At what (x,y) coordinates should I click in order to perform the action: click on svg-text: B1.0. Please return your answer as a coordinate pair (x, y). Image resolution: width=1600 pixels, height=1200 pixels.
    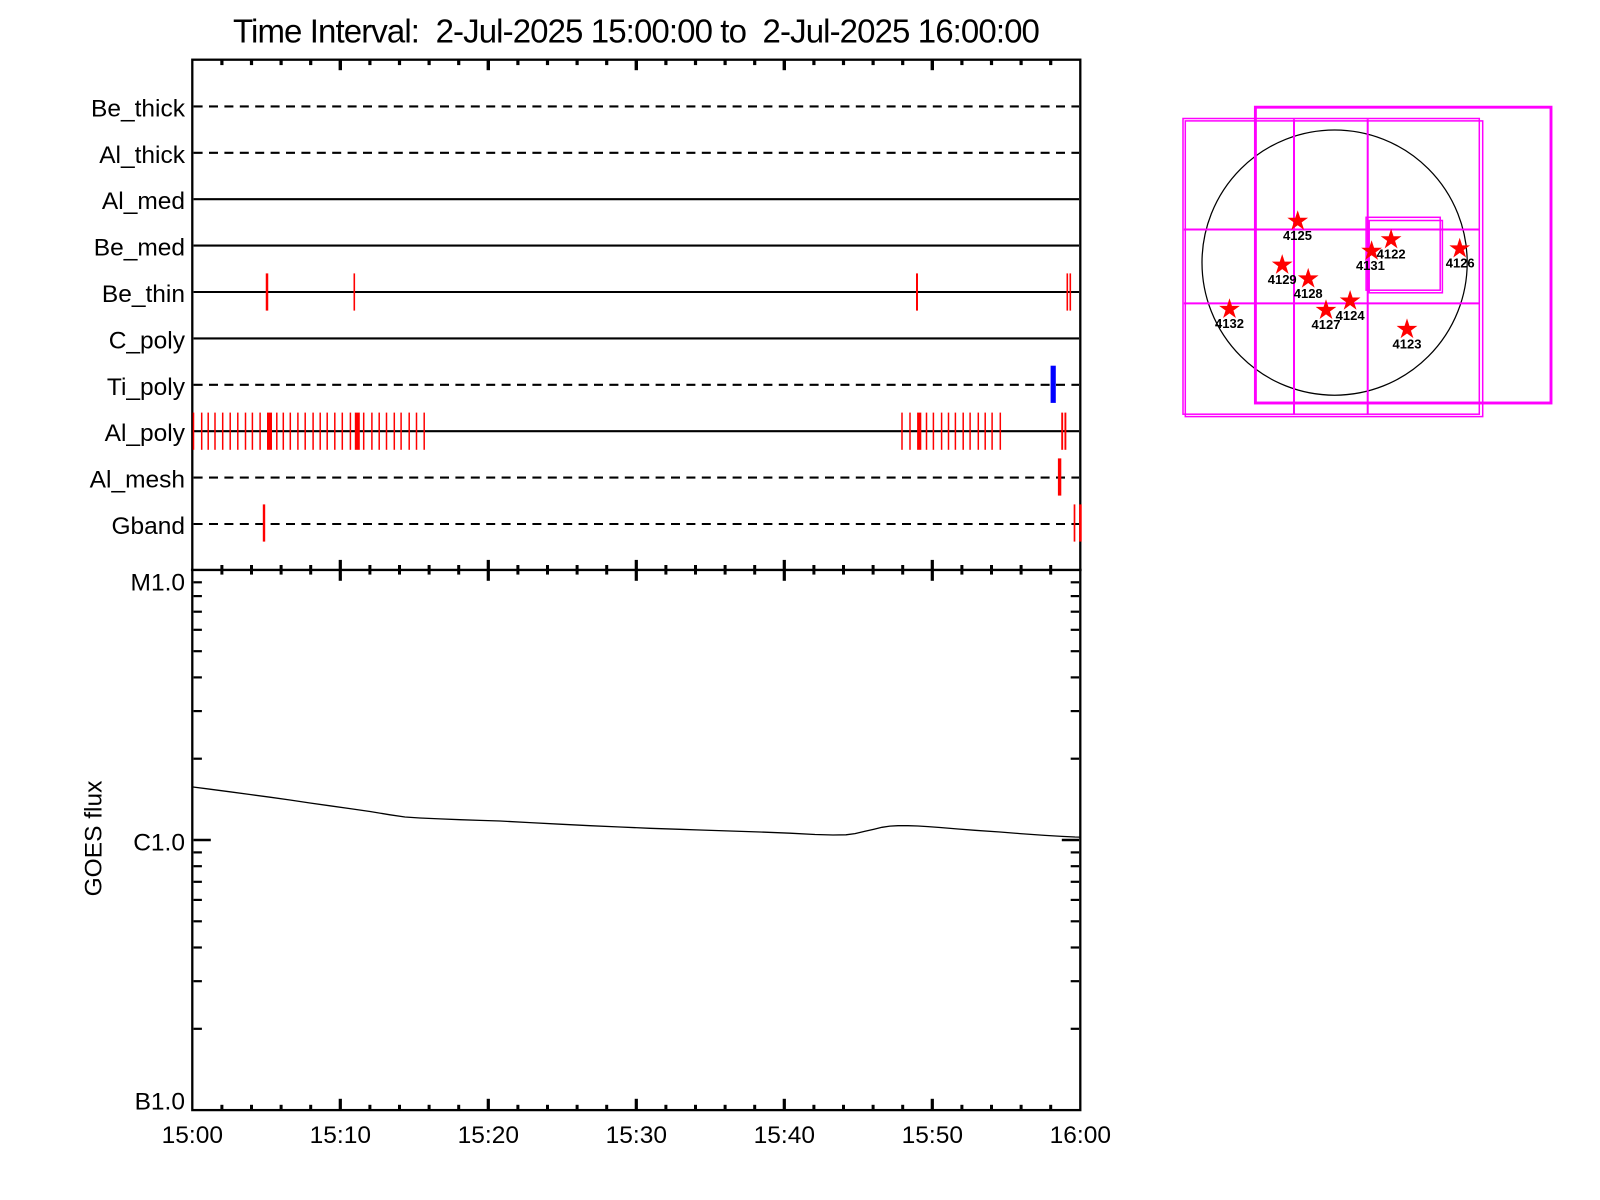
    Looking at the image, I should click on (160, 1102).